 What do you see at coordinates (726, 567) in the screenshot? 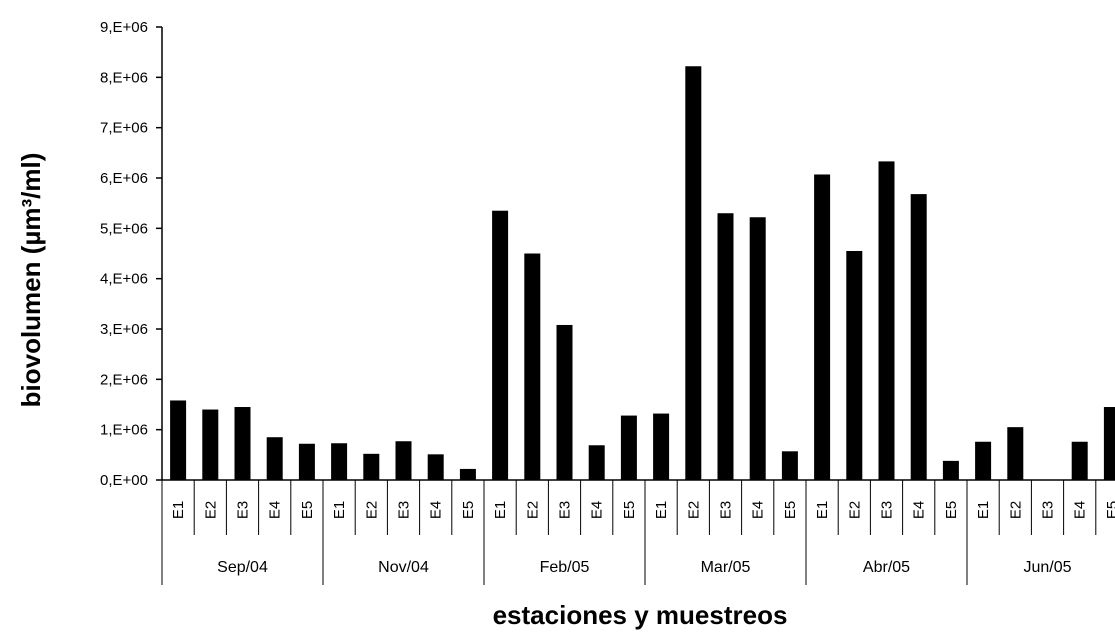
I see `x-group-label: Mar/05` at bounding box center [726, 567].